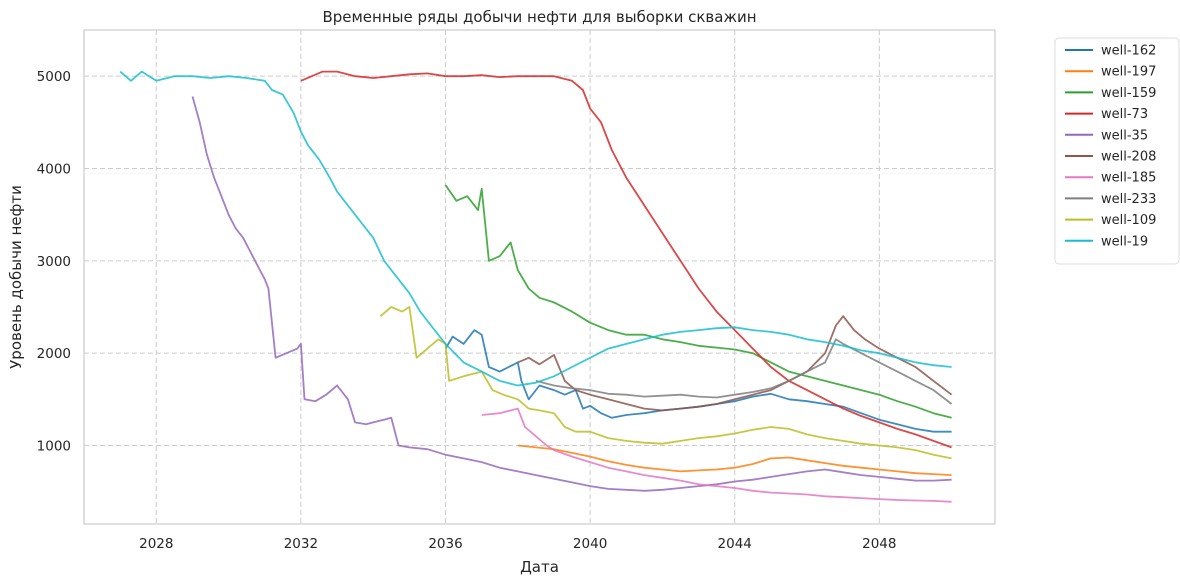 The height and width of the screenshot is (584, 1180). What do you see at coordinates (539, 567) in the screenshot?
I see `x-axis-label: Дата` at bounding box center [539, 567].